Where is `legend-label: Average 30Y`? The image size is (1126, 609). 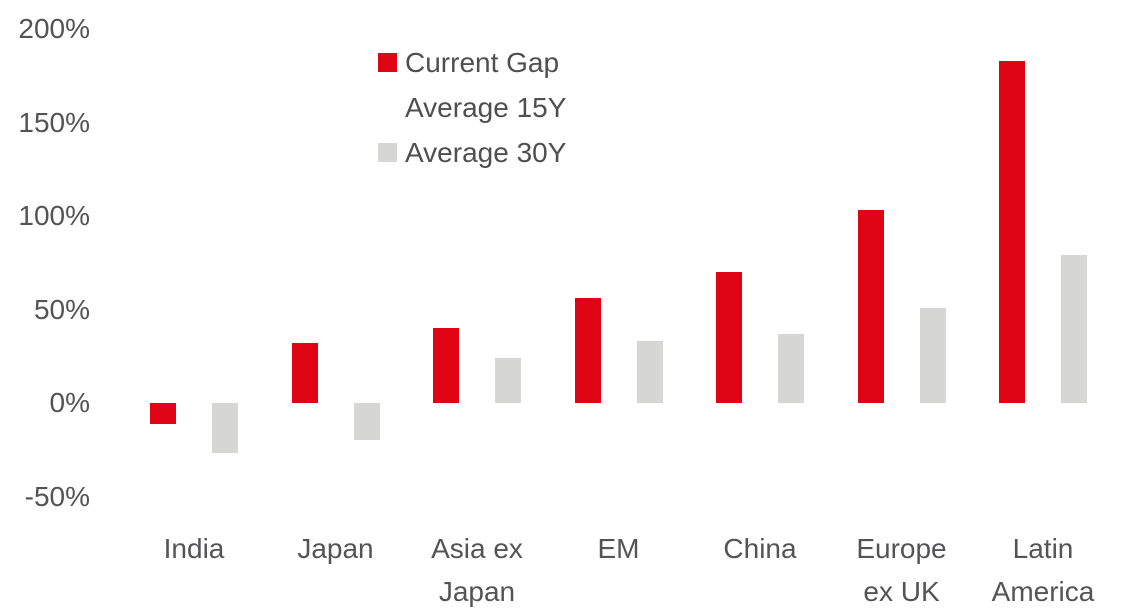 legend-label: Average 30Y is located at coordinates (486, 152).